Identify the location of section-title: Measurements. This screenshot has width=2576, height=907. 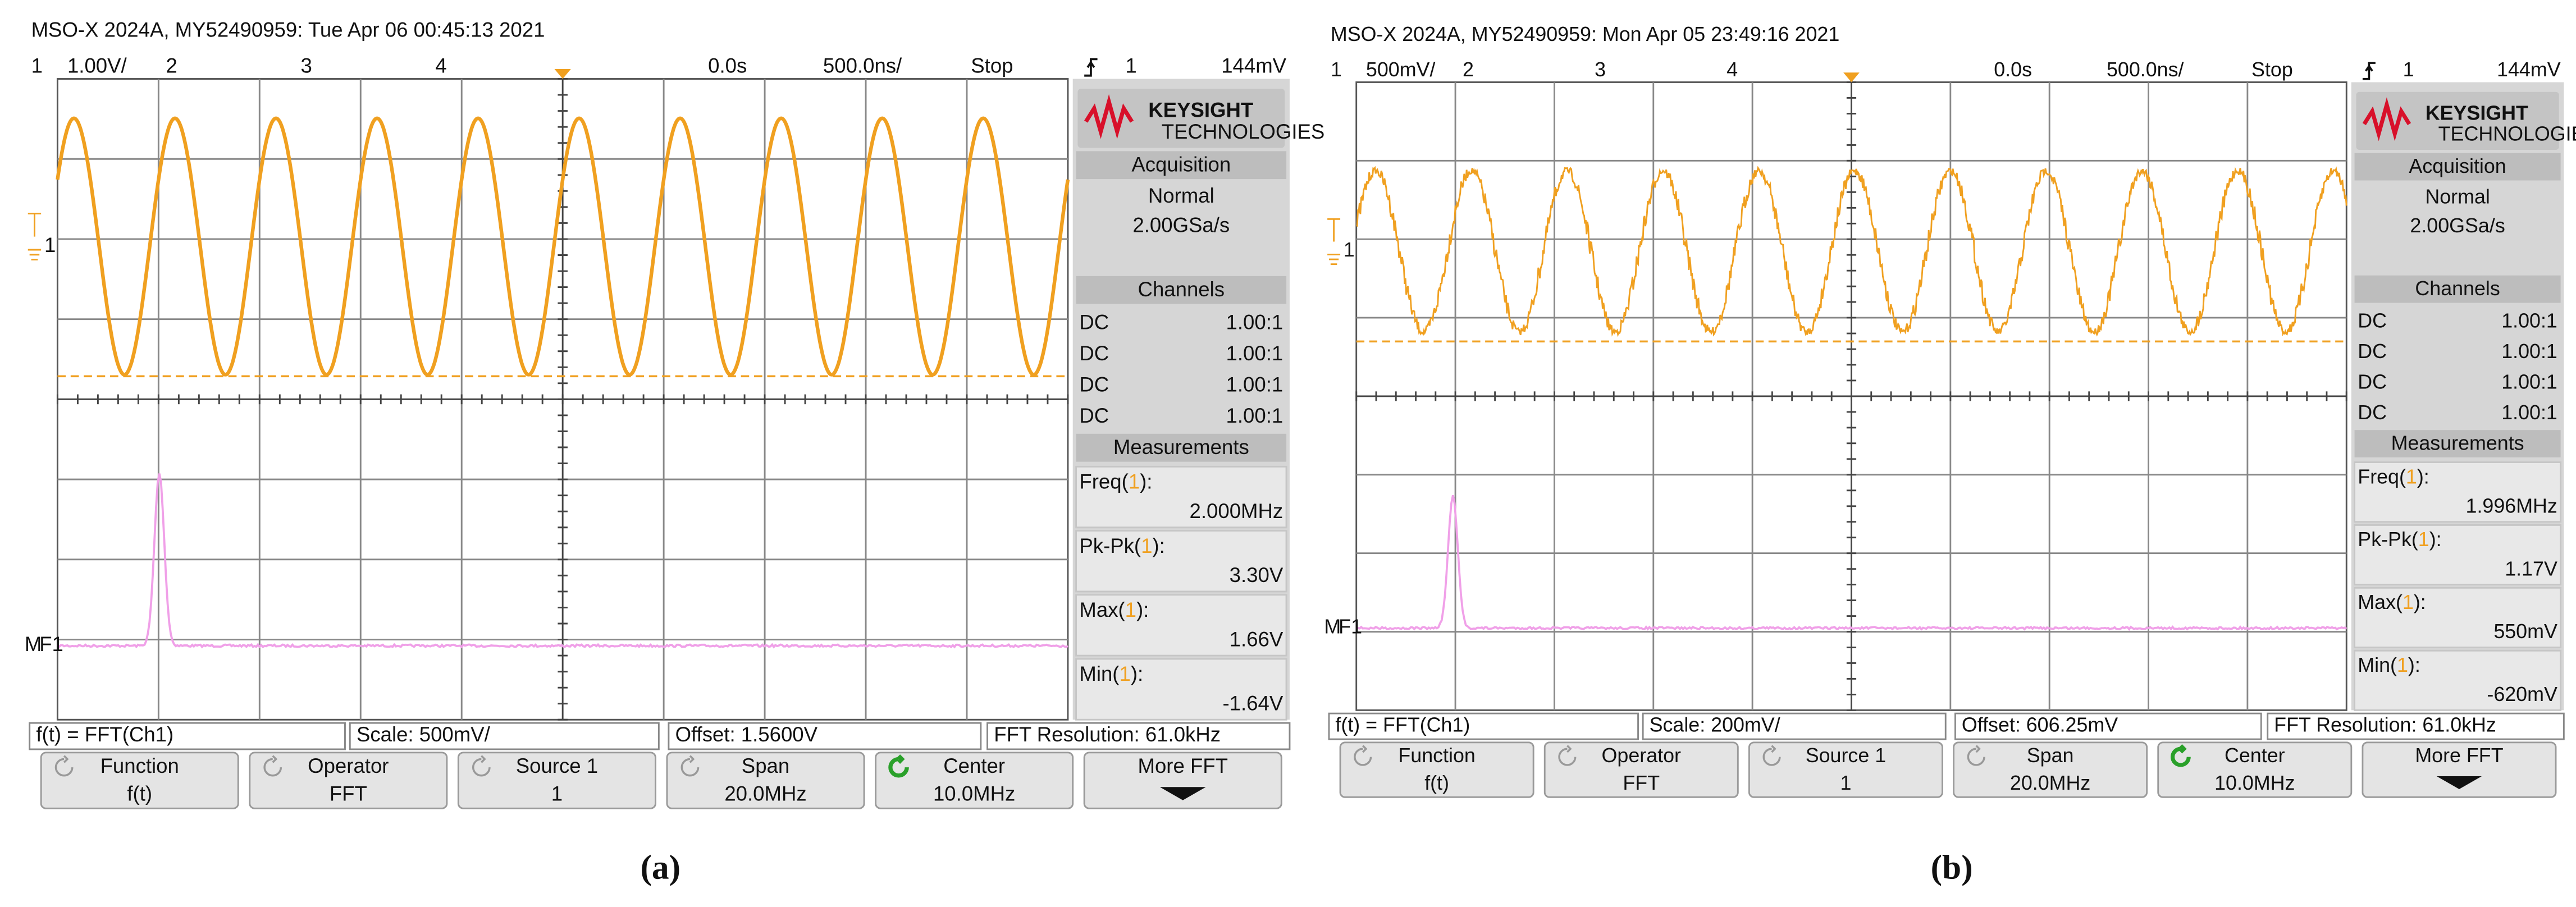
(2457, 443).